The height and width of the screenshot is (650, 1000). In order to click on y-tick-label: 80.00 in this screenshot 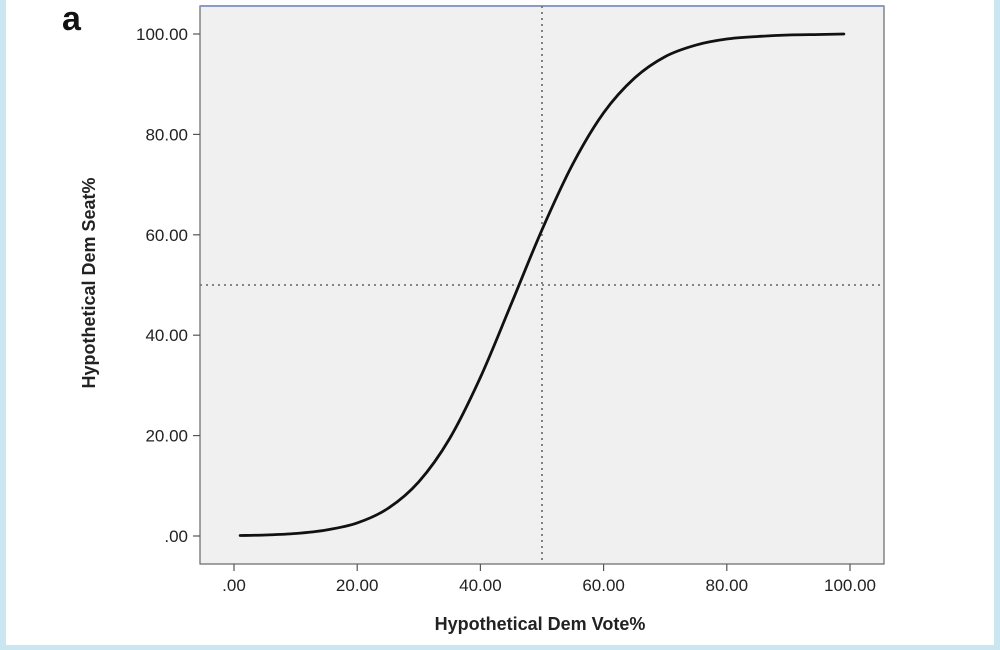, I will do `click(166, 134)`.